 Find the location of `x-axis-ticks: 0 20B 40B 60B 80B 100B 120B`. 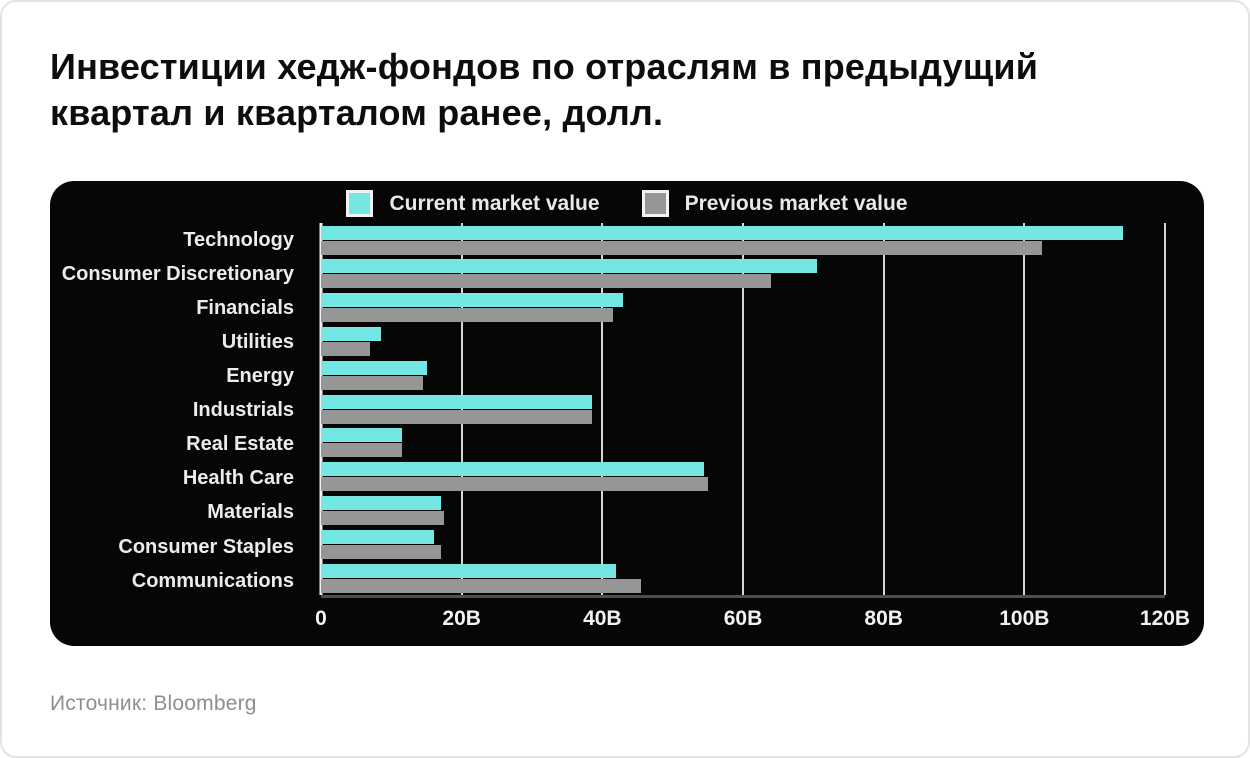

x-axis-ticks: 0 20B 40B 60B 80B 100B 120B is located at coordinates (752, 623).